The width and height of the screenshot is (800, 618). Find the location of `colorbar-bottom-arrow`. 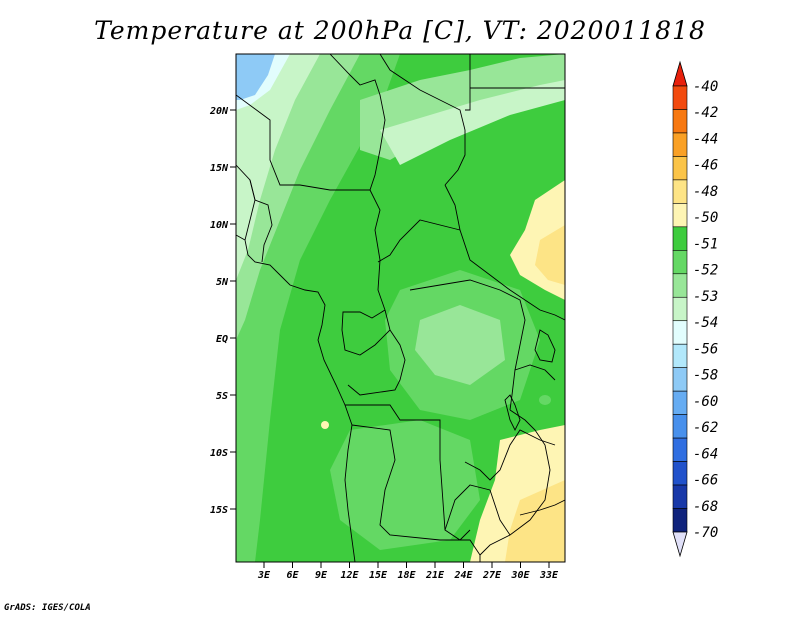

colorbar-bottom-arrow is located at coordinates (680, 544).